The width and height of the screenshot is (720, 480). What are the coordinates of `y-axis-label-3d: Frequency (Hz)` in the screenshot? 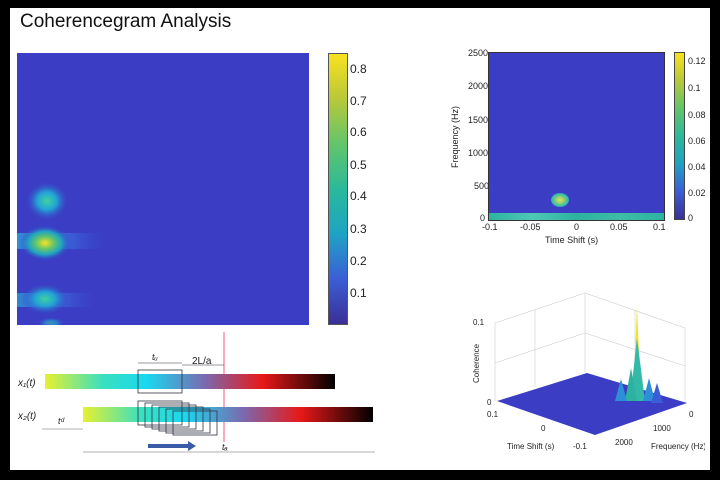 It's located at (678, 446).